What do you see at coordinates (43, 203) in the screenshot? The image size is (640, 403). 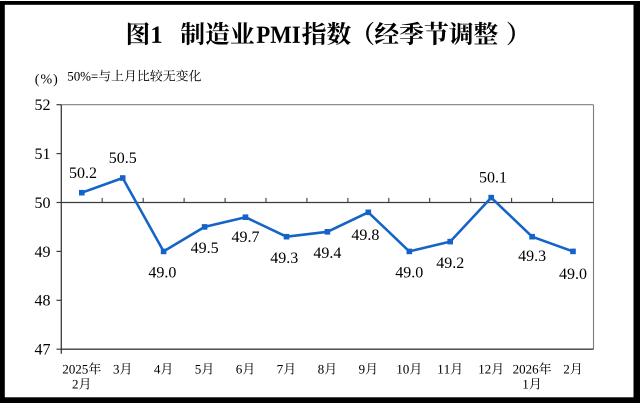 I see `svg-text: 50` at bounding box center [43, 203].